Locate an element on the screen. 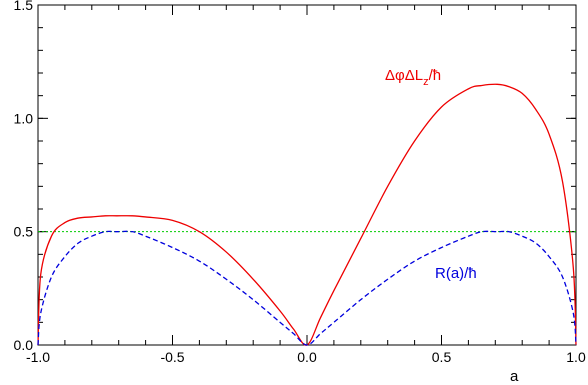 The height and width of the screenshot is (385, 588). series-label-suffix: /ħ is located at coordinates (435, 75).